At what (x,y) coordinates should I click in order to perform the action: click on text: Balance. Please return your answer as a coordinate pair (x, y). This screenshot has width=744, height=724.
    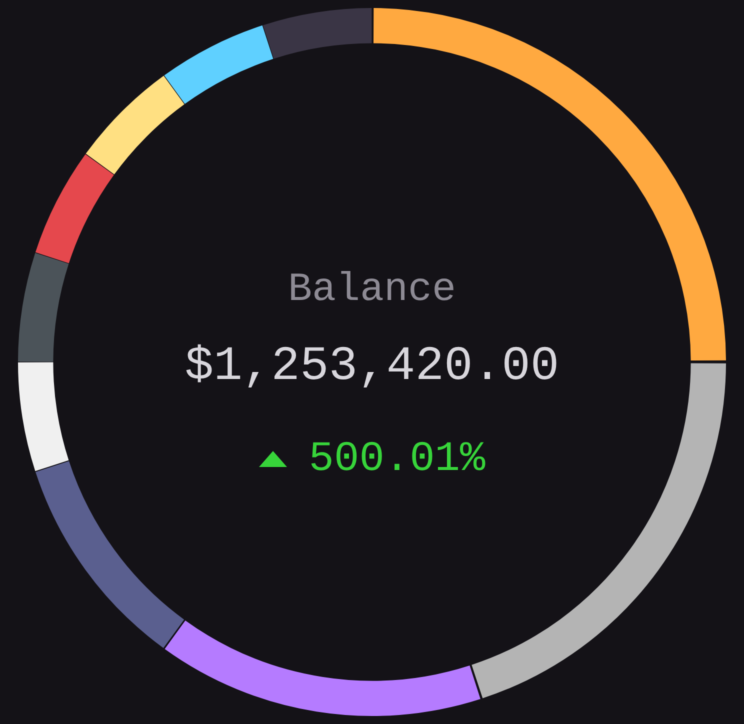
    Looking at the image, I should click on (372, 290).